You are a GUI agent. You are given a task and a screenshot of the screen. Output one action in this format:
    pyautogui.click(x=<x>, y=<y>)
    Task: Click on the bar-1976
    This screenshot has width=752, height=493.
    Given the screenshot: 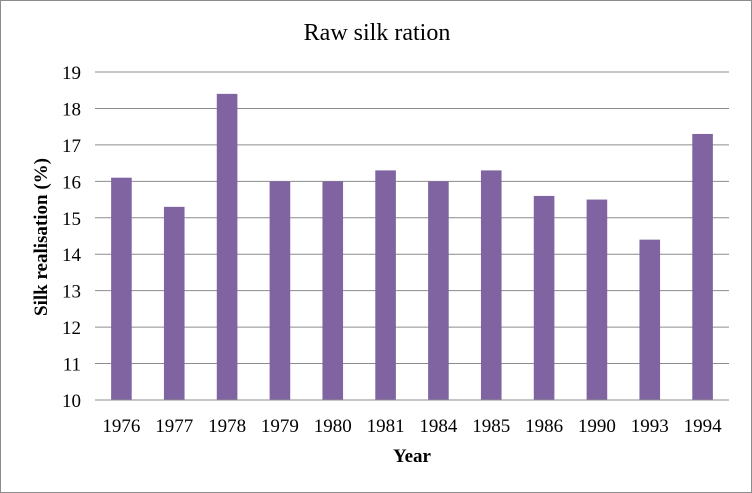 What is the action you would take?
    pyautogui.click(x=121, y=288)
    